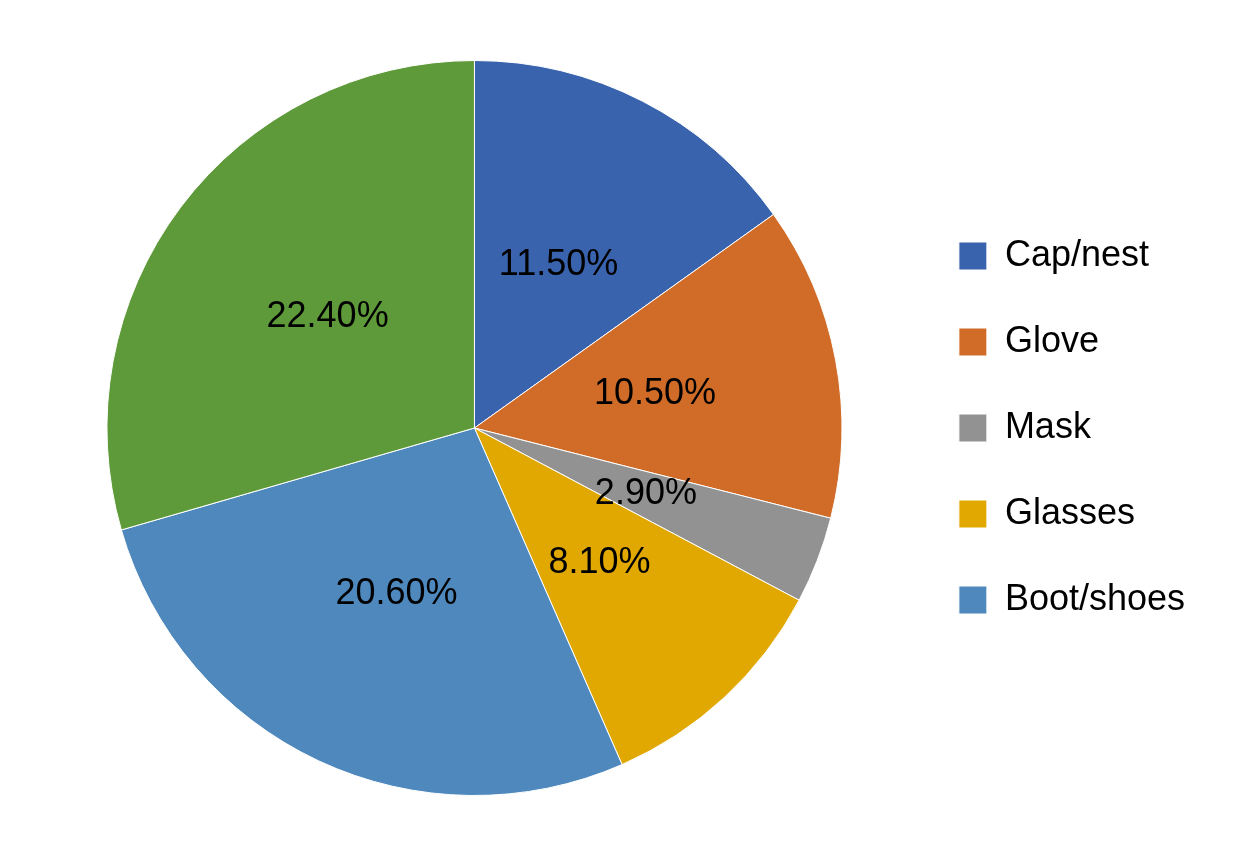 This screenshot has height=856, width=1255. I want to click on legend-label: Mask, so click(1048, 425).